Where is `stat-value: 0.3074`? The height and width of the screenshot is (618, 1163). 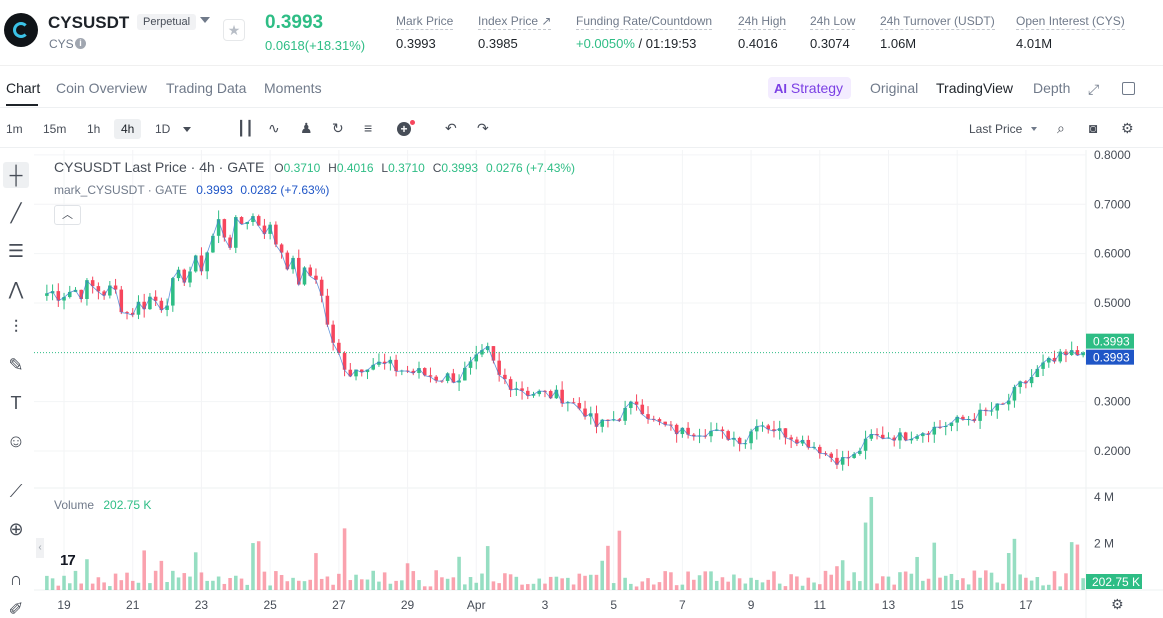 stat-value: 0.3074 is located at coordinates (830, 43).